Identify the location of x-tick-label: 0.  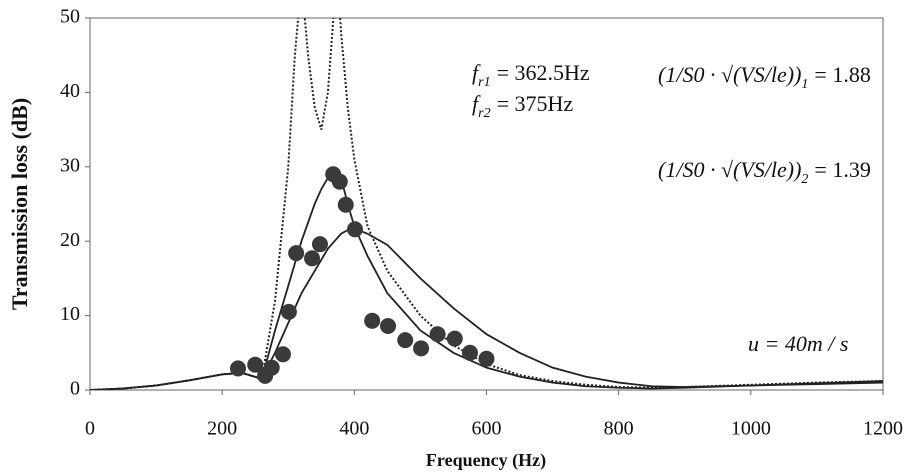
(90, 429).